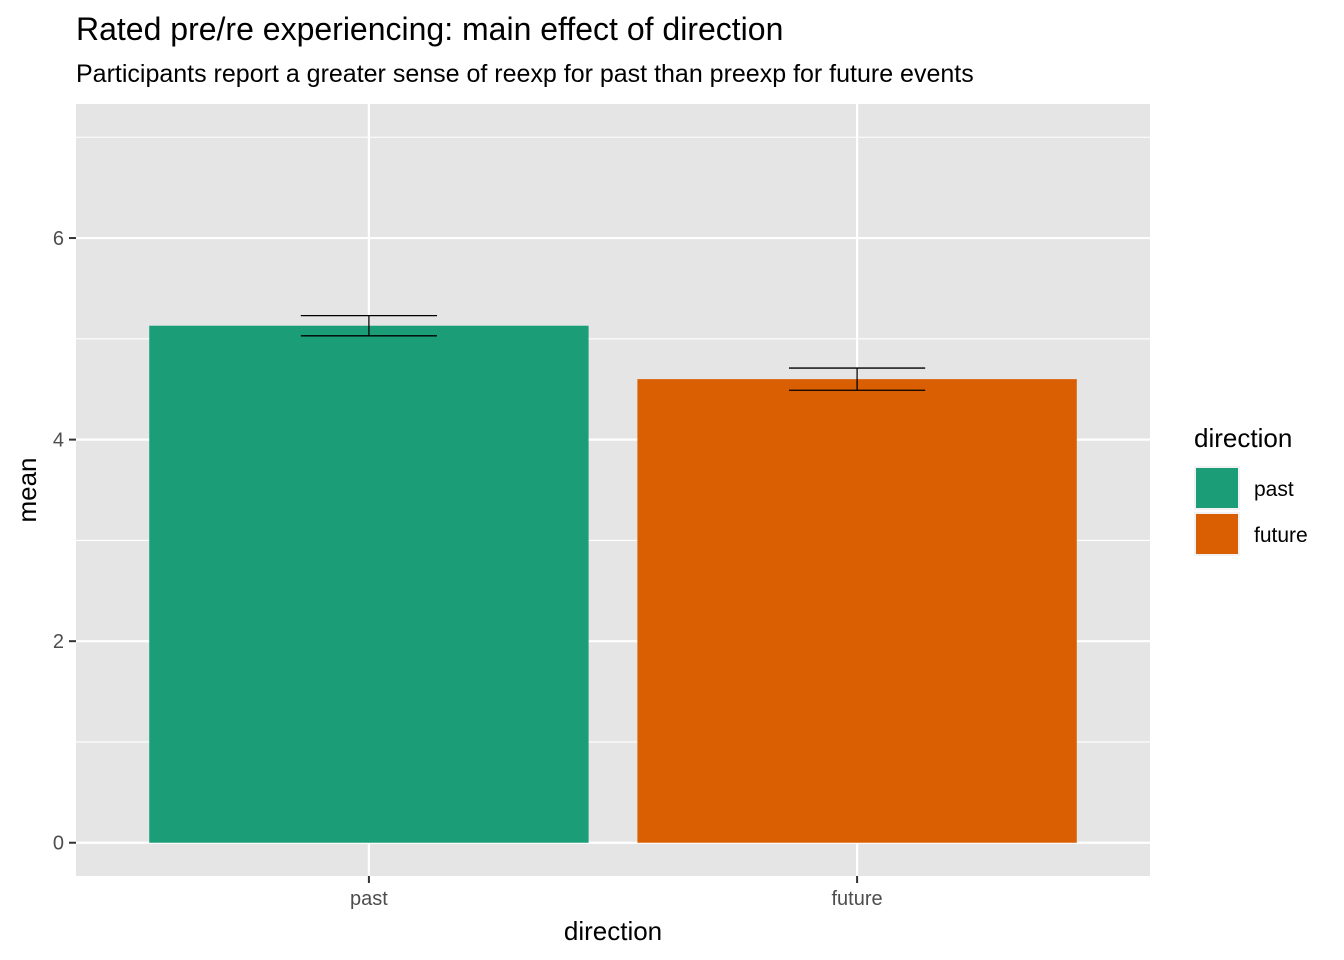 The image size is (1344, 960). Describe the element at coordinates (613, 352) in the screenshot. I see `error-bars` at that location.